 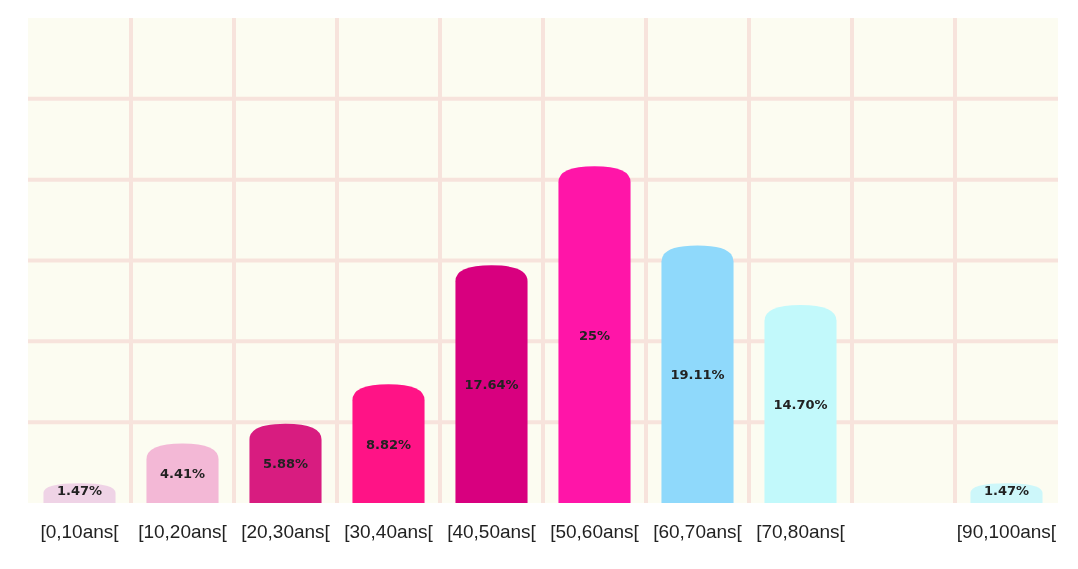 I want to click on data-label: 19.11%, so click(x=697, y=375).